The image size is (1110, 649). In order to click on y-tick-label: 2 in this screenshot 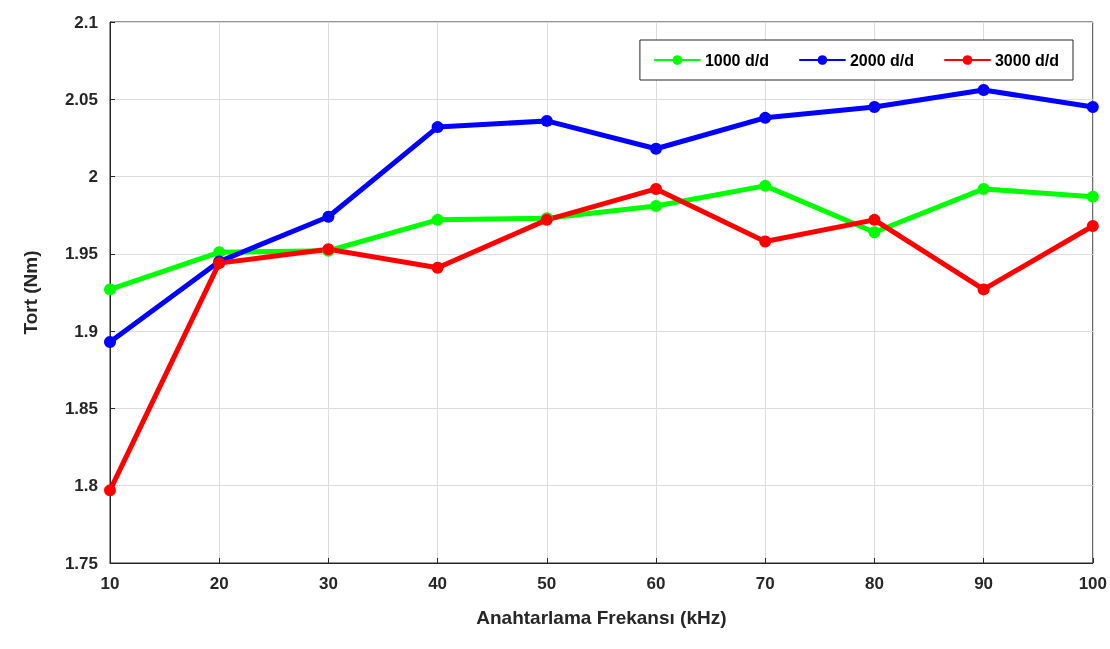, I will do `click(93, 177)`.